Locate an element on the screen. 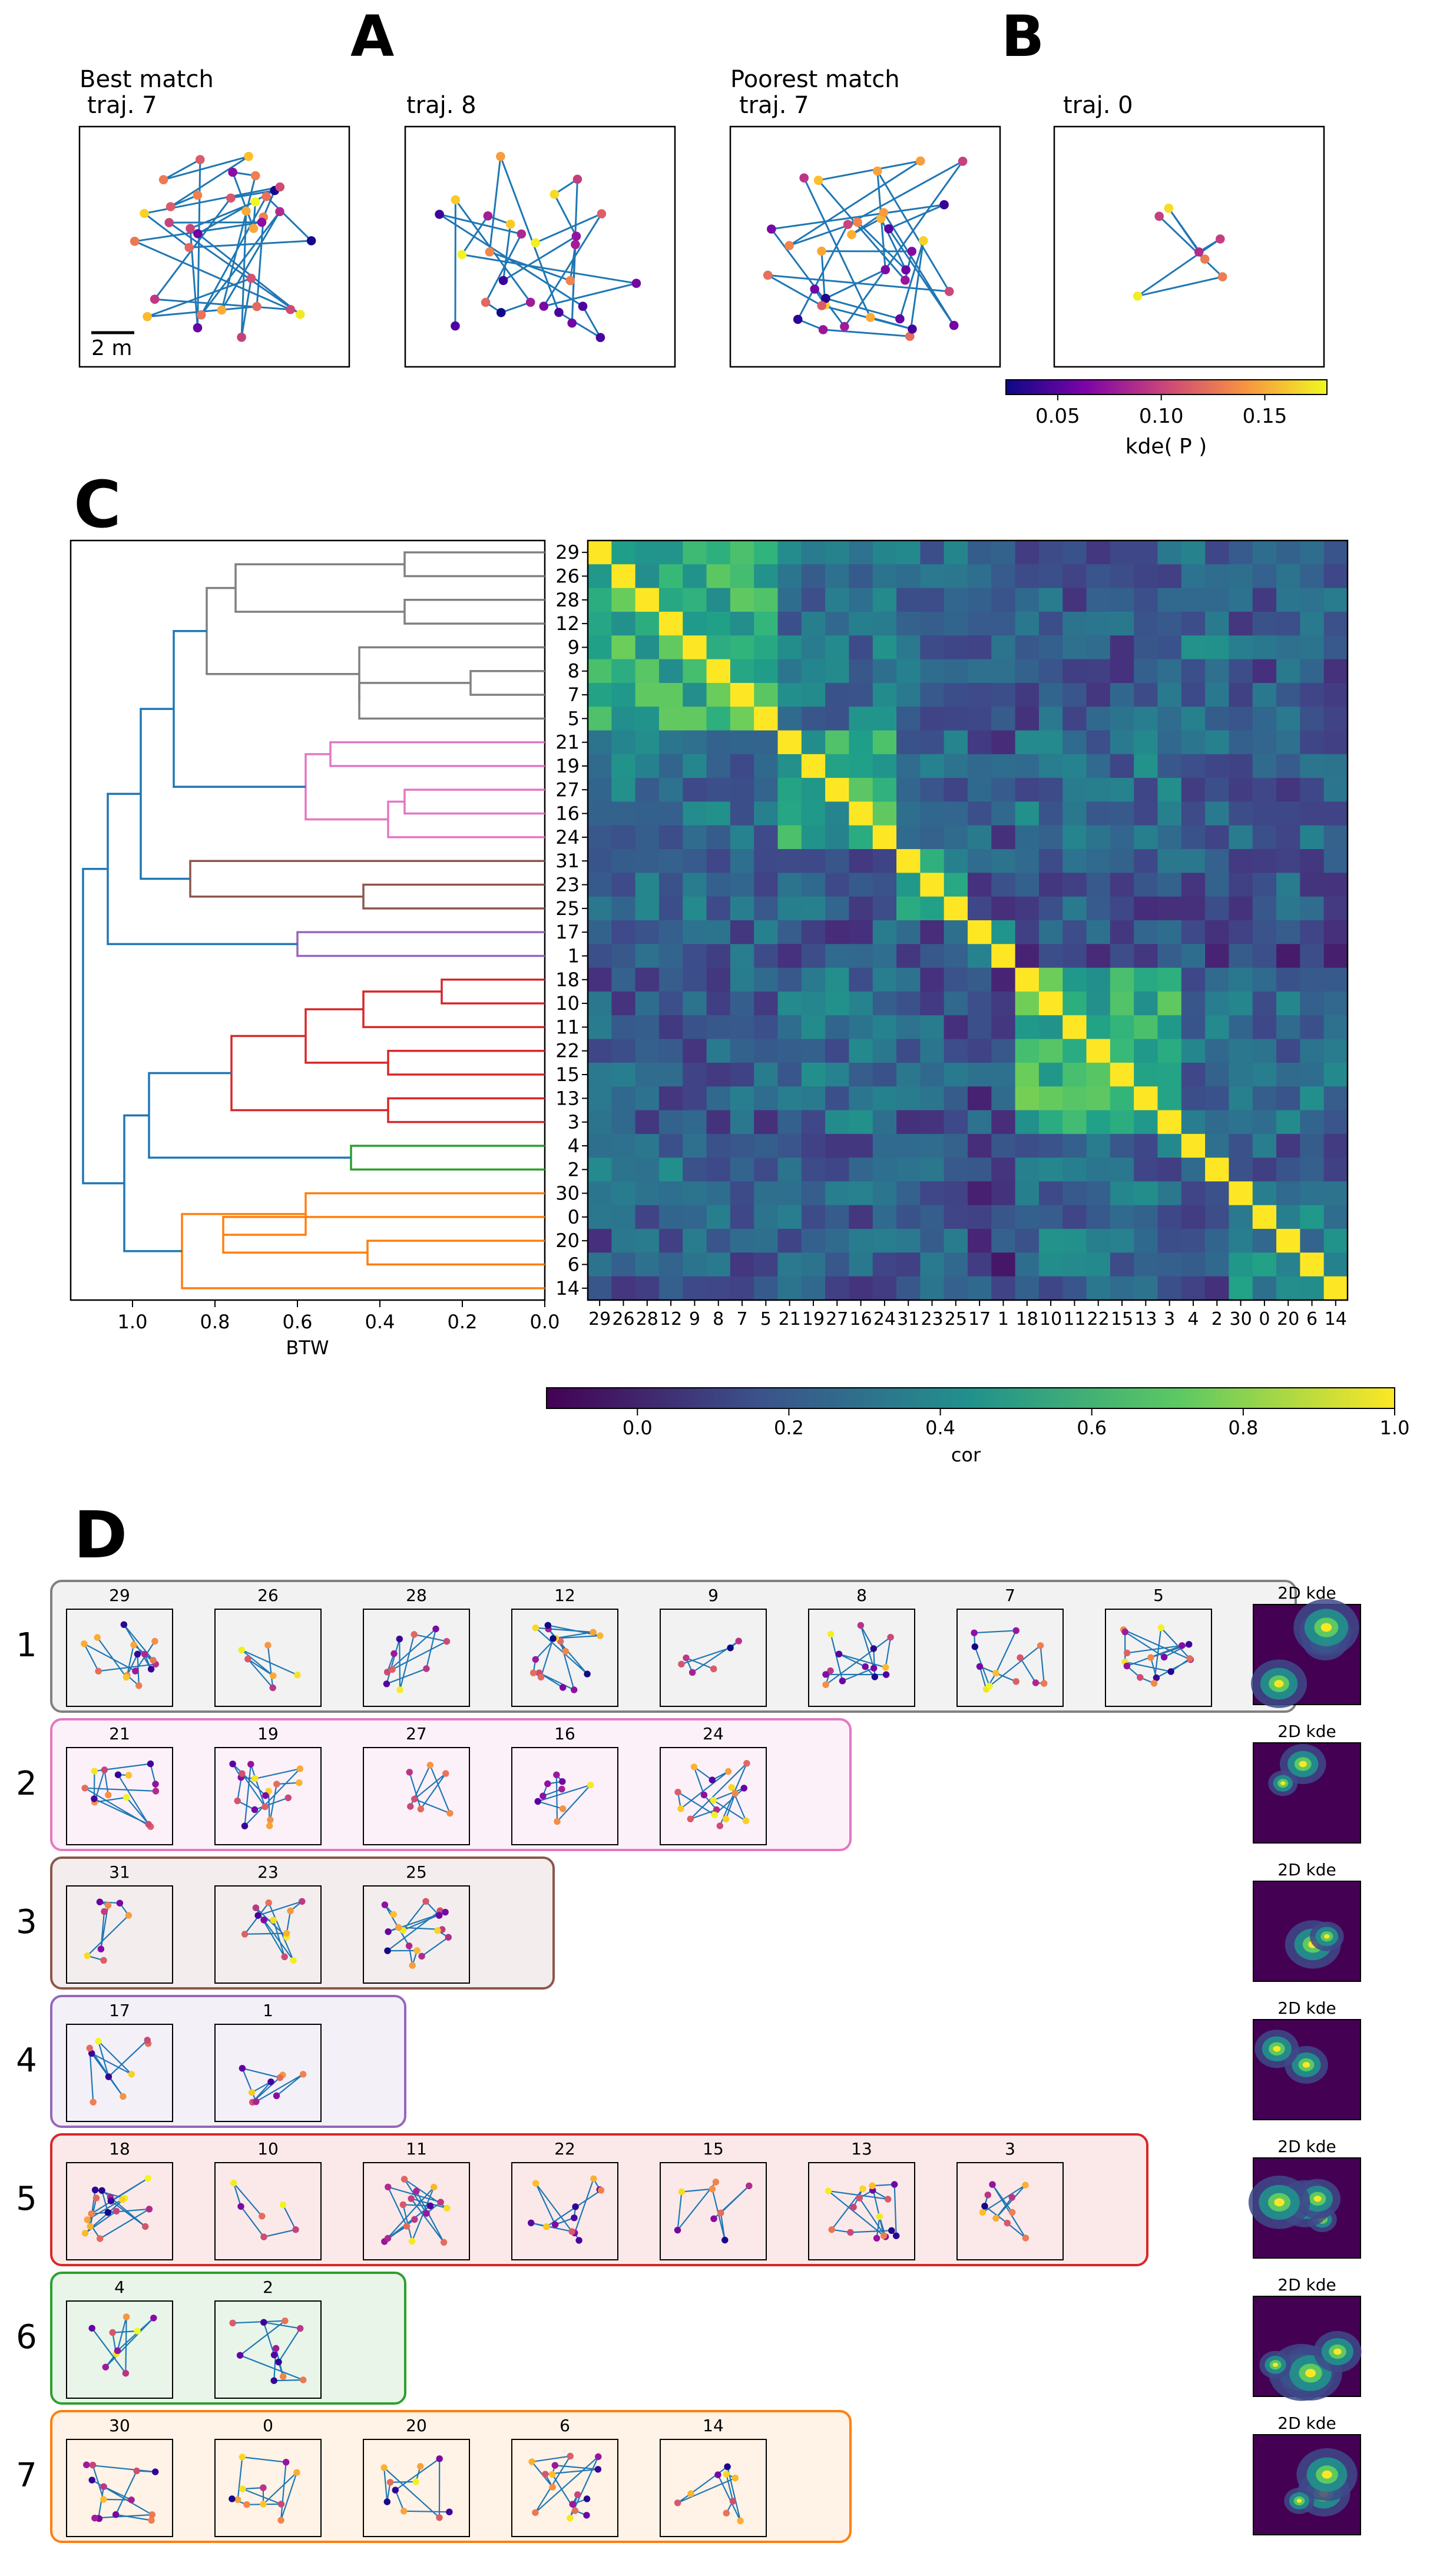 The height and width of the screenshot is (2576, 1430). heatmap-x-label: 22 is located at coordinates (1099, 1319).